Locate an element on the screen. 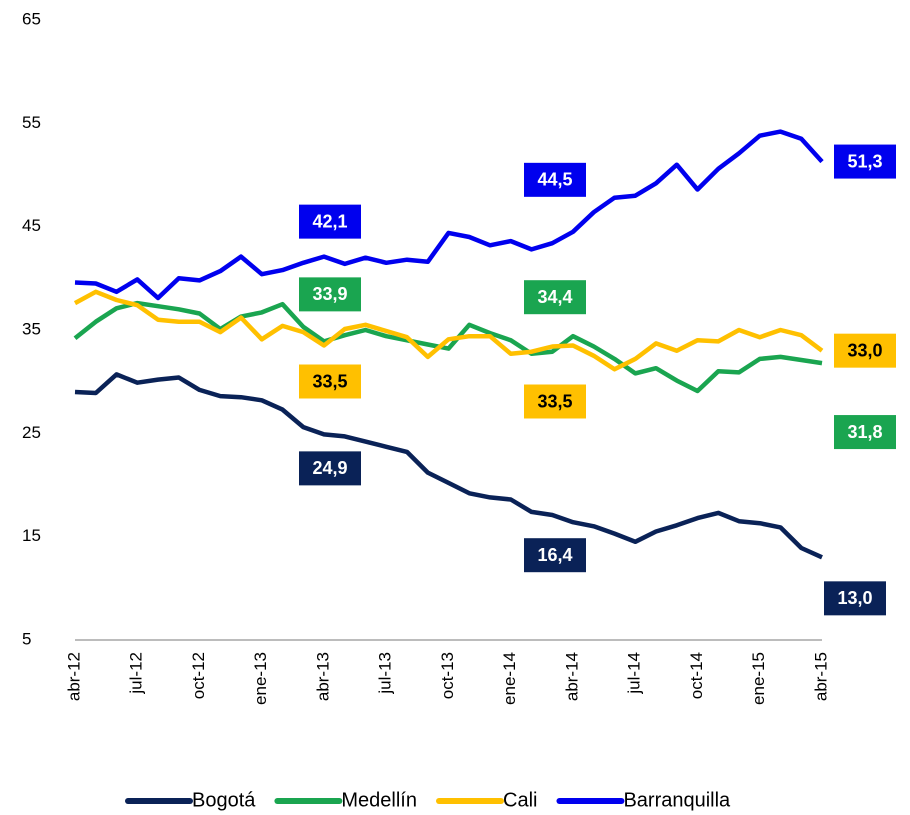  x-tick-label: oct-13 is located at coordinates (447, 675).